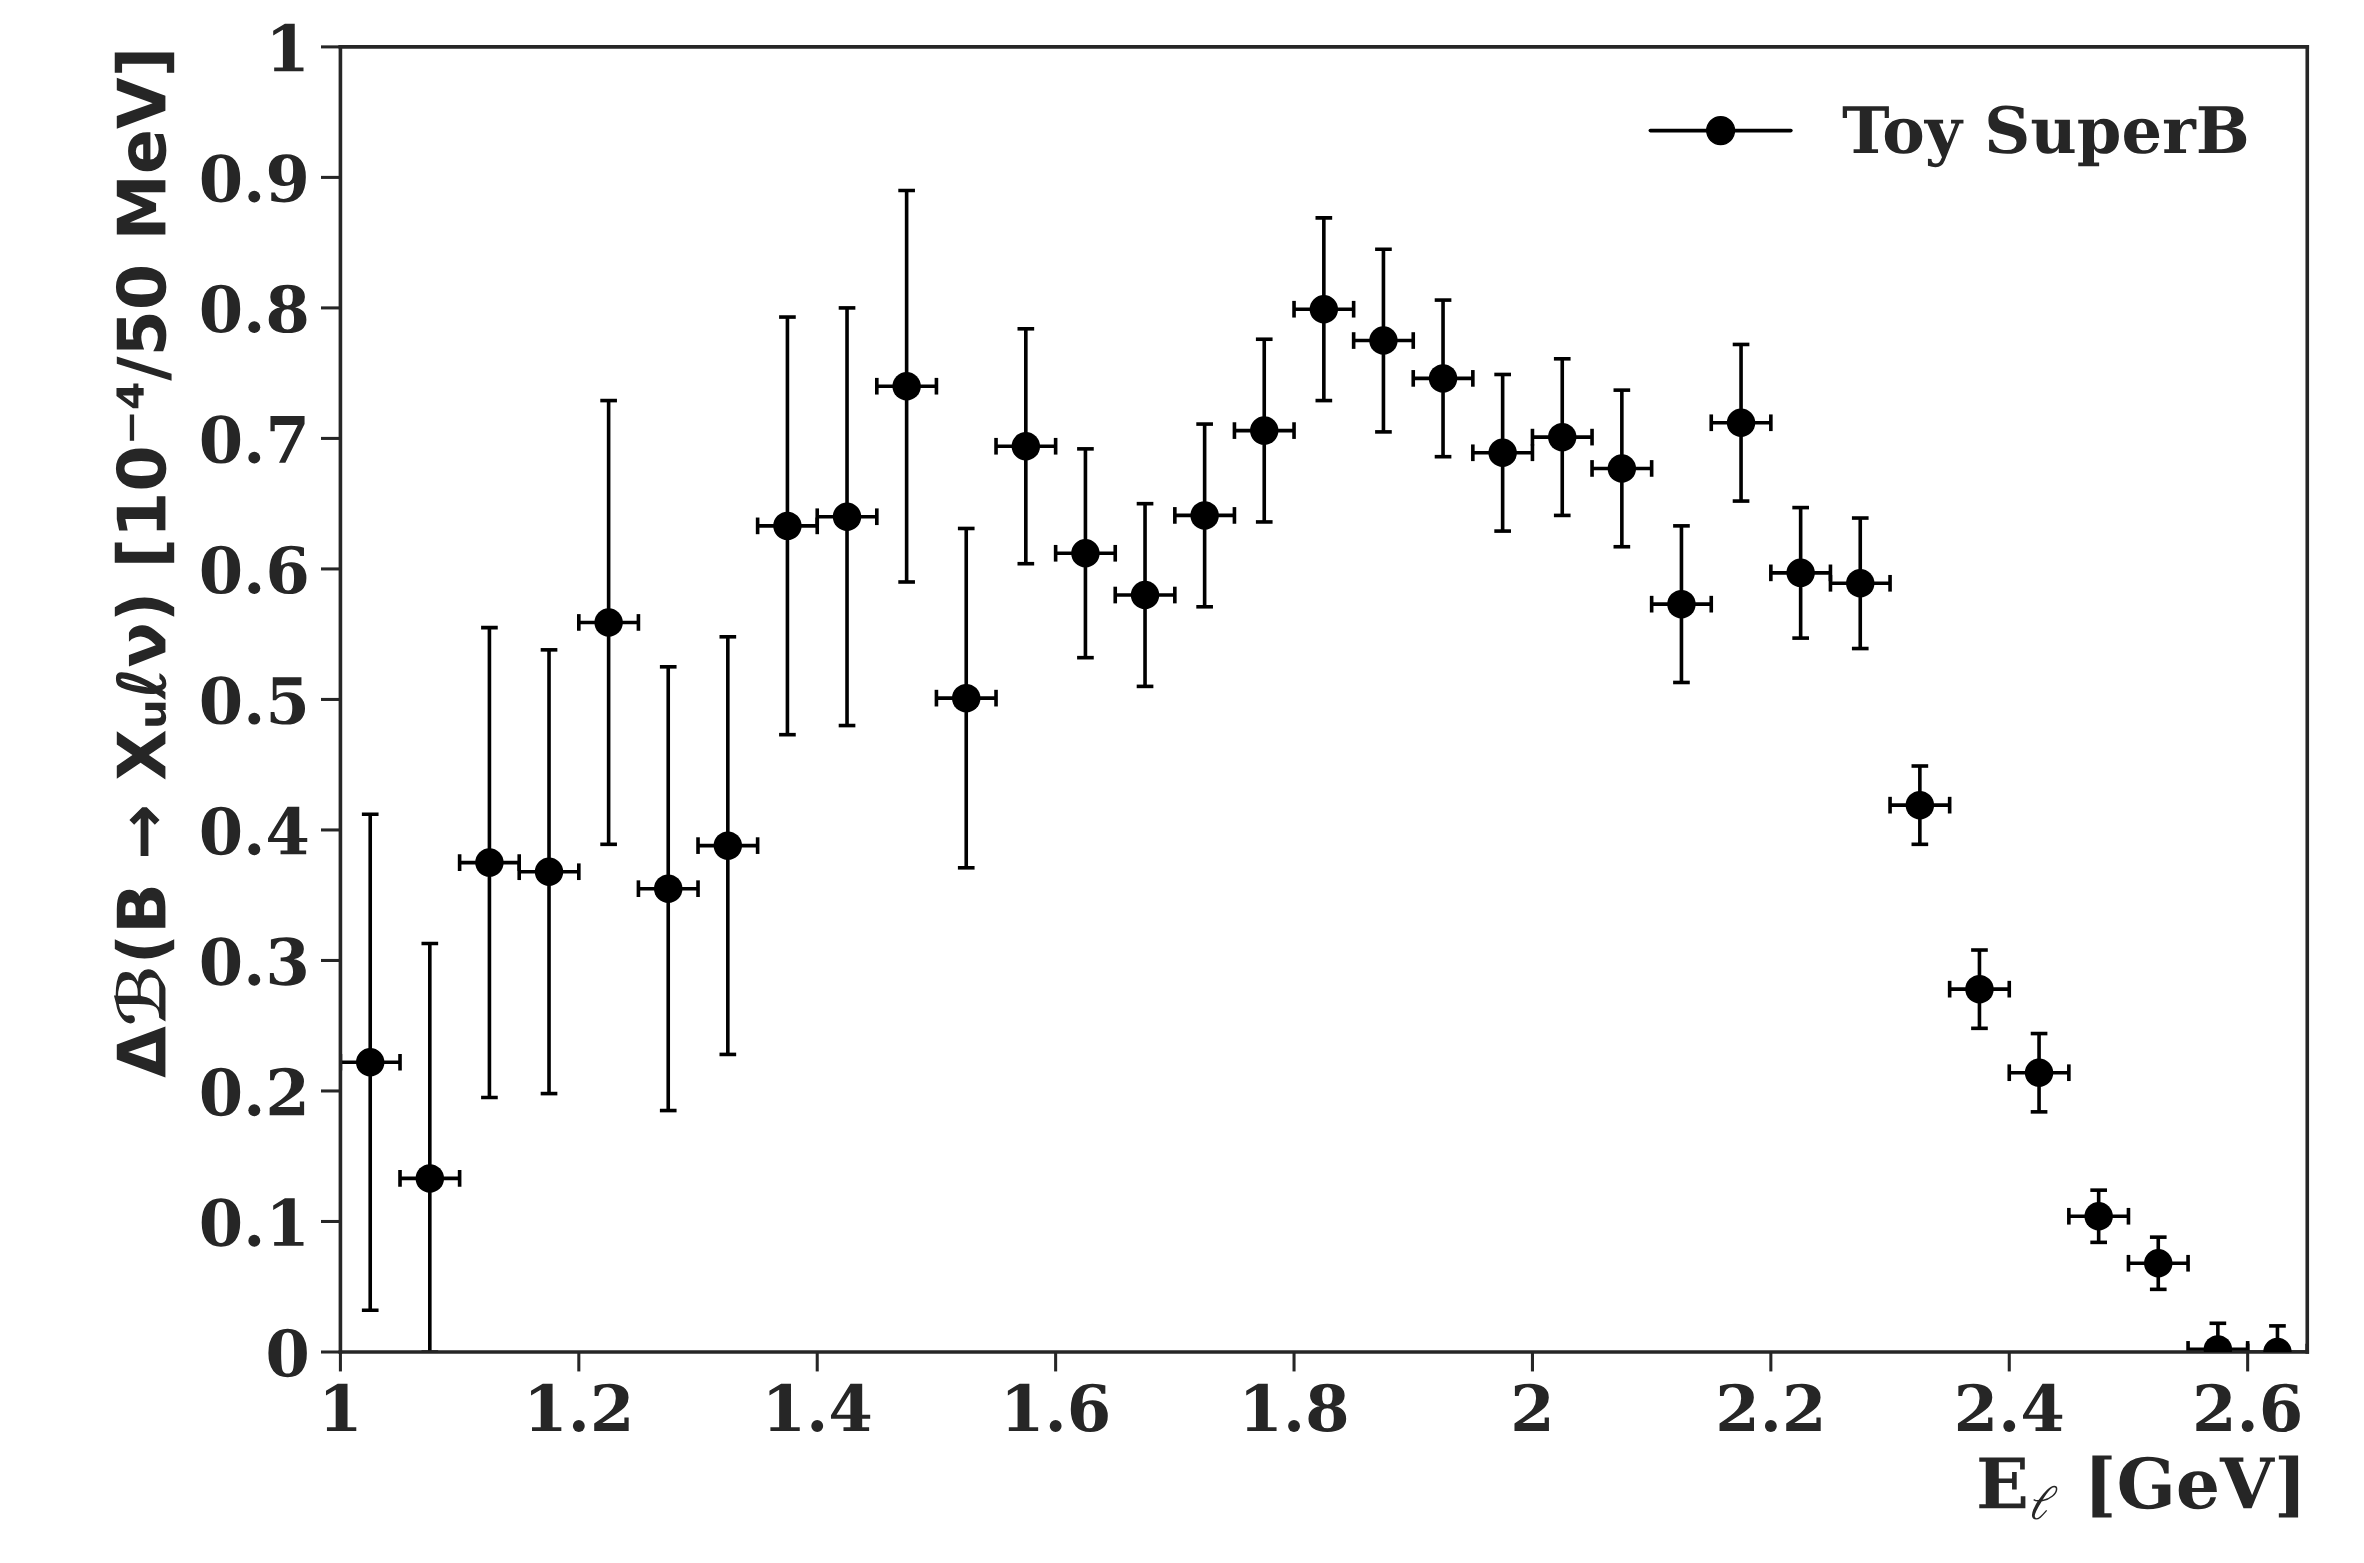  I want to click on y-tick-label: 0.1, so click(252, 1222).